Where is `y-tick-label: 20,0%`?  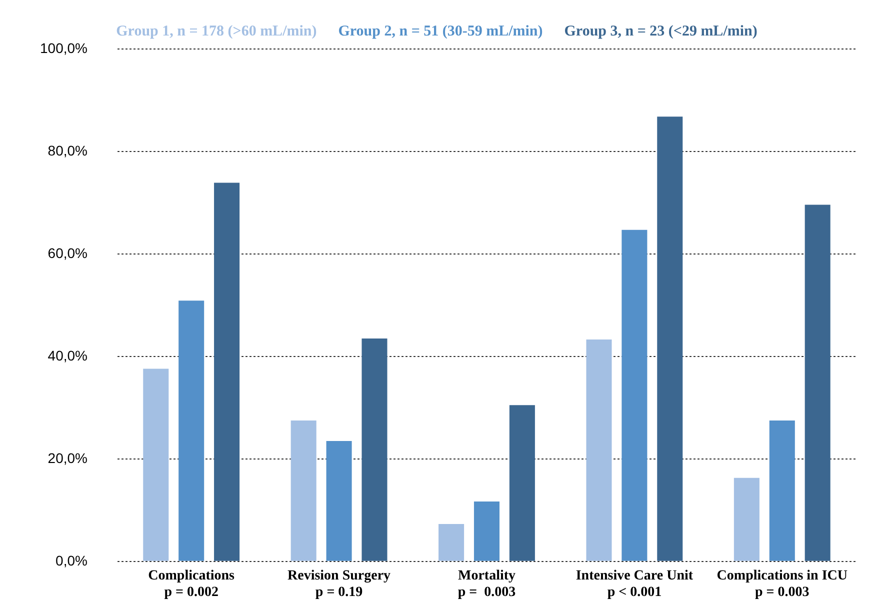 y-tick-label: 20,0% is located at coordinates (68, 458).